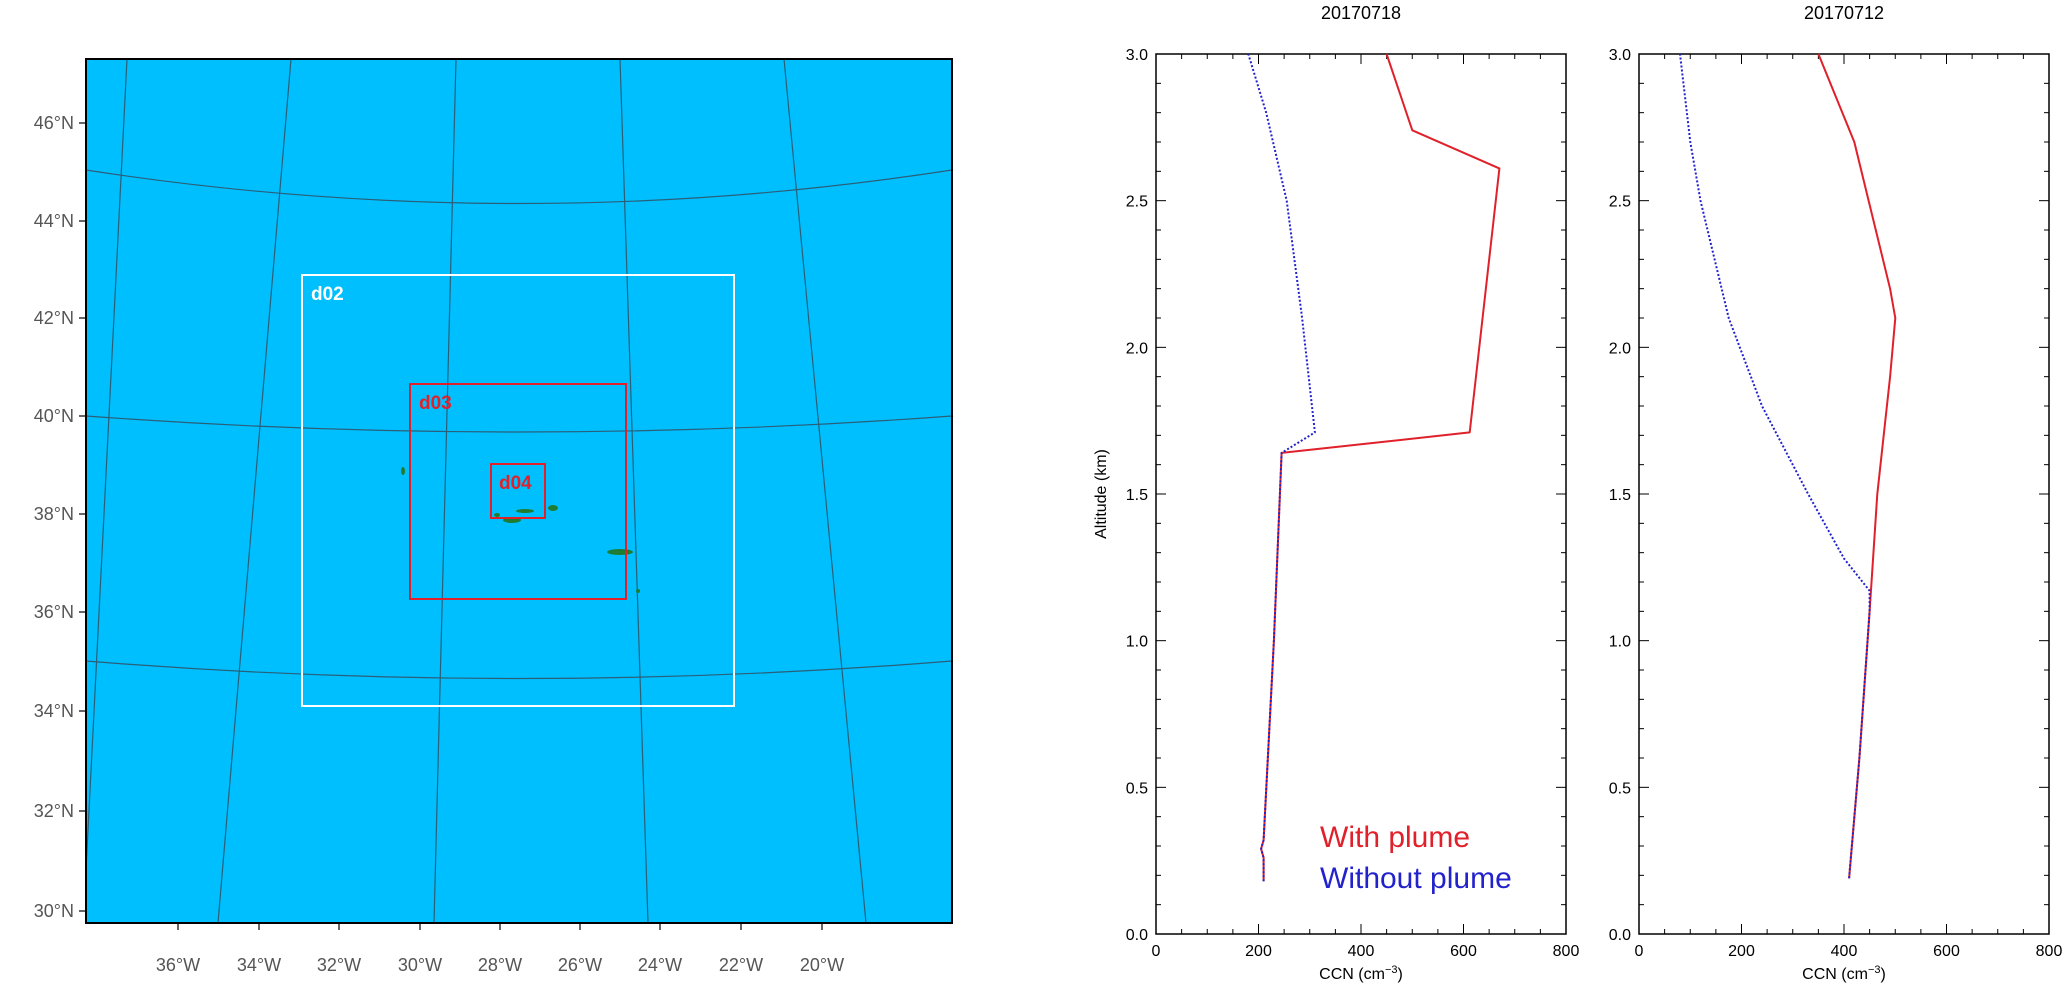  I want to click on domain-d04-label: d04, so click(515, 483).